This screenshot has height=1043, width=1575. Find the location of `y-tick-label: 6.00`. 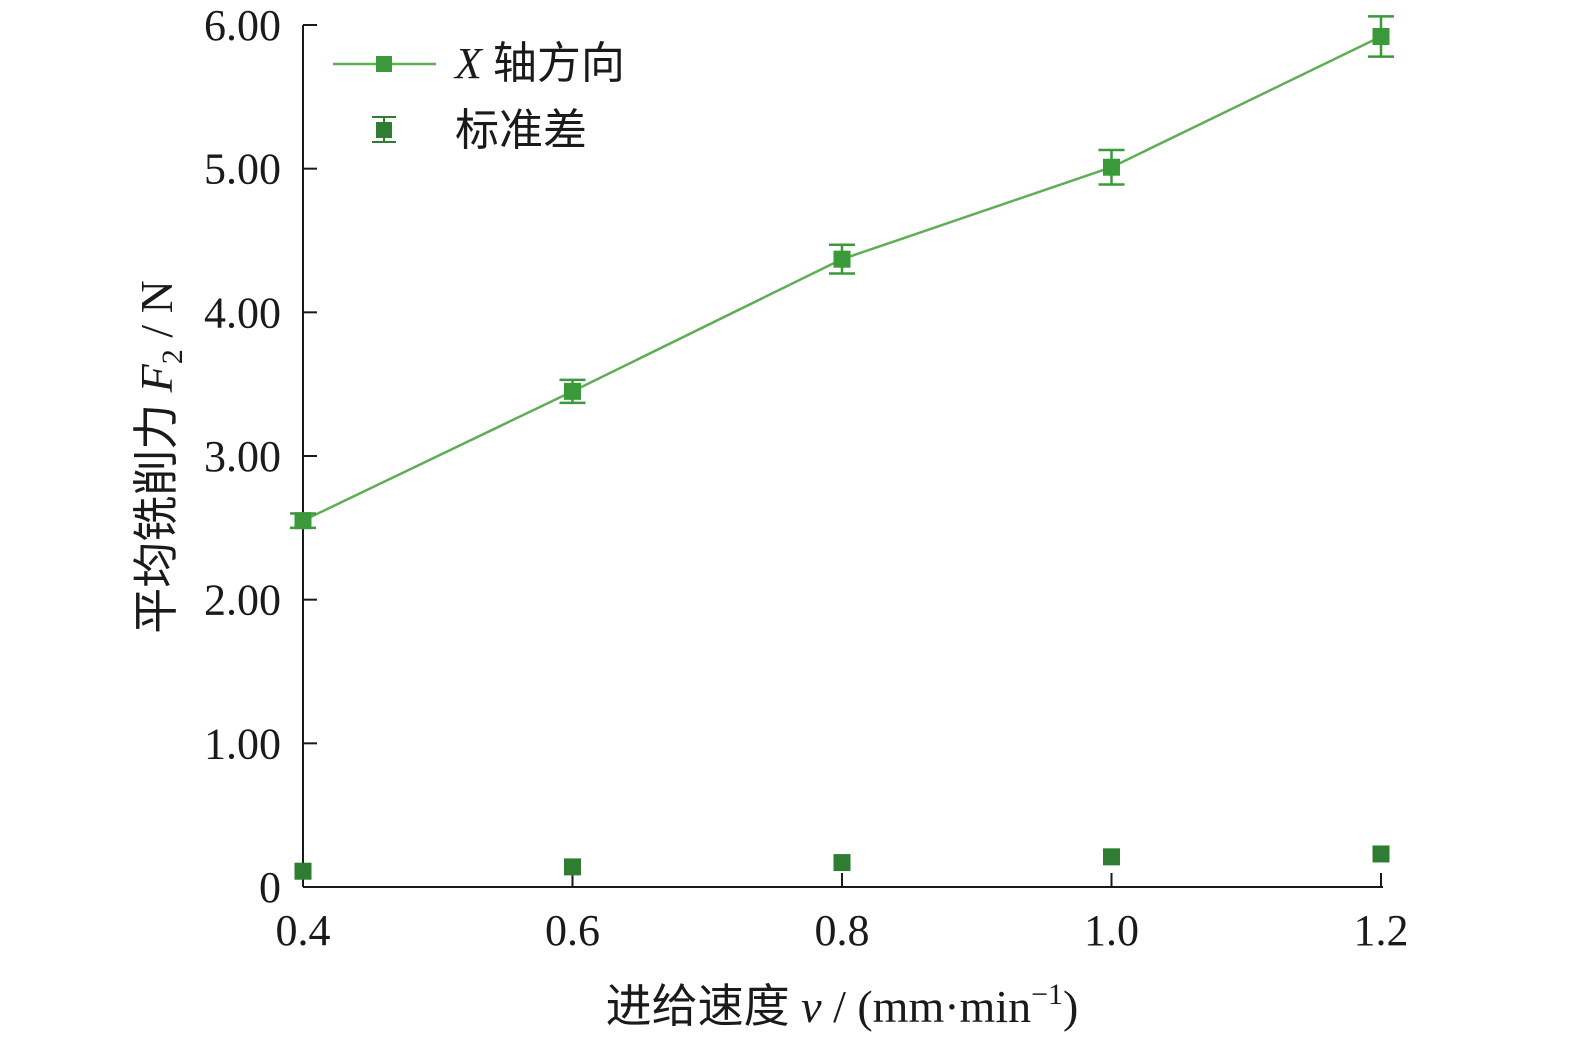

y-tick-label: 6.00 is located at coordinates (242, 25).